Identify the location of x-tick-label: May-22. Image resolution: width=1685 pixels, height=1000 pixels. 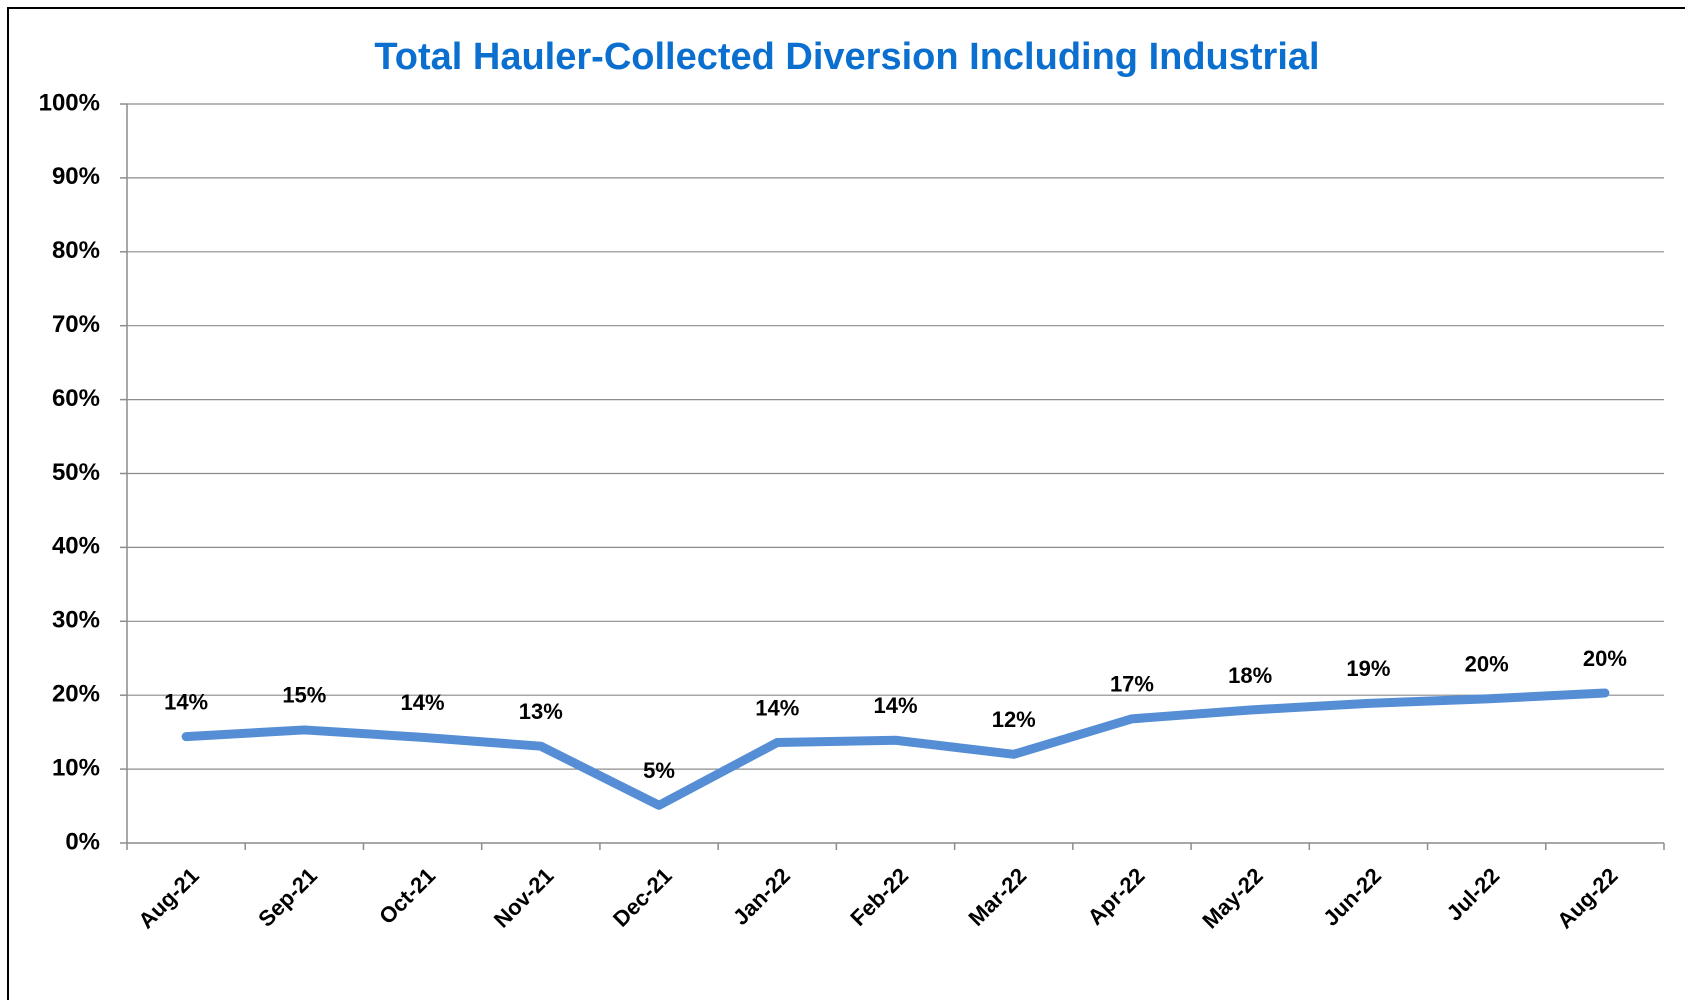
(1232, 898).